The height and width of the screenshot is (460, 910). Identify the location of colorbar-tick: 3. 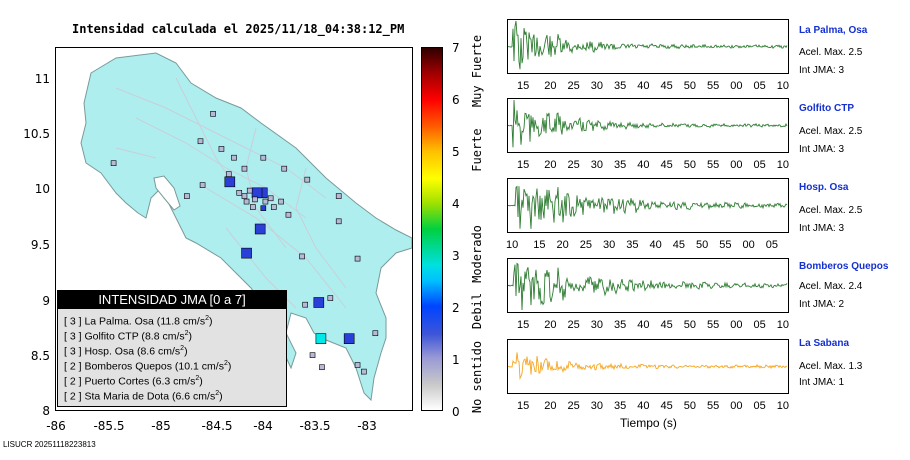
(456, 256).